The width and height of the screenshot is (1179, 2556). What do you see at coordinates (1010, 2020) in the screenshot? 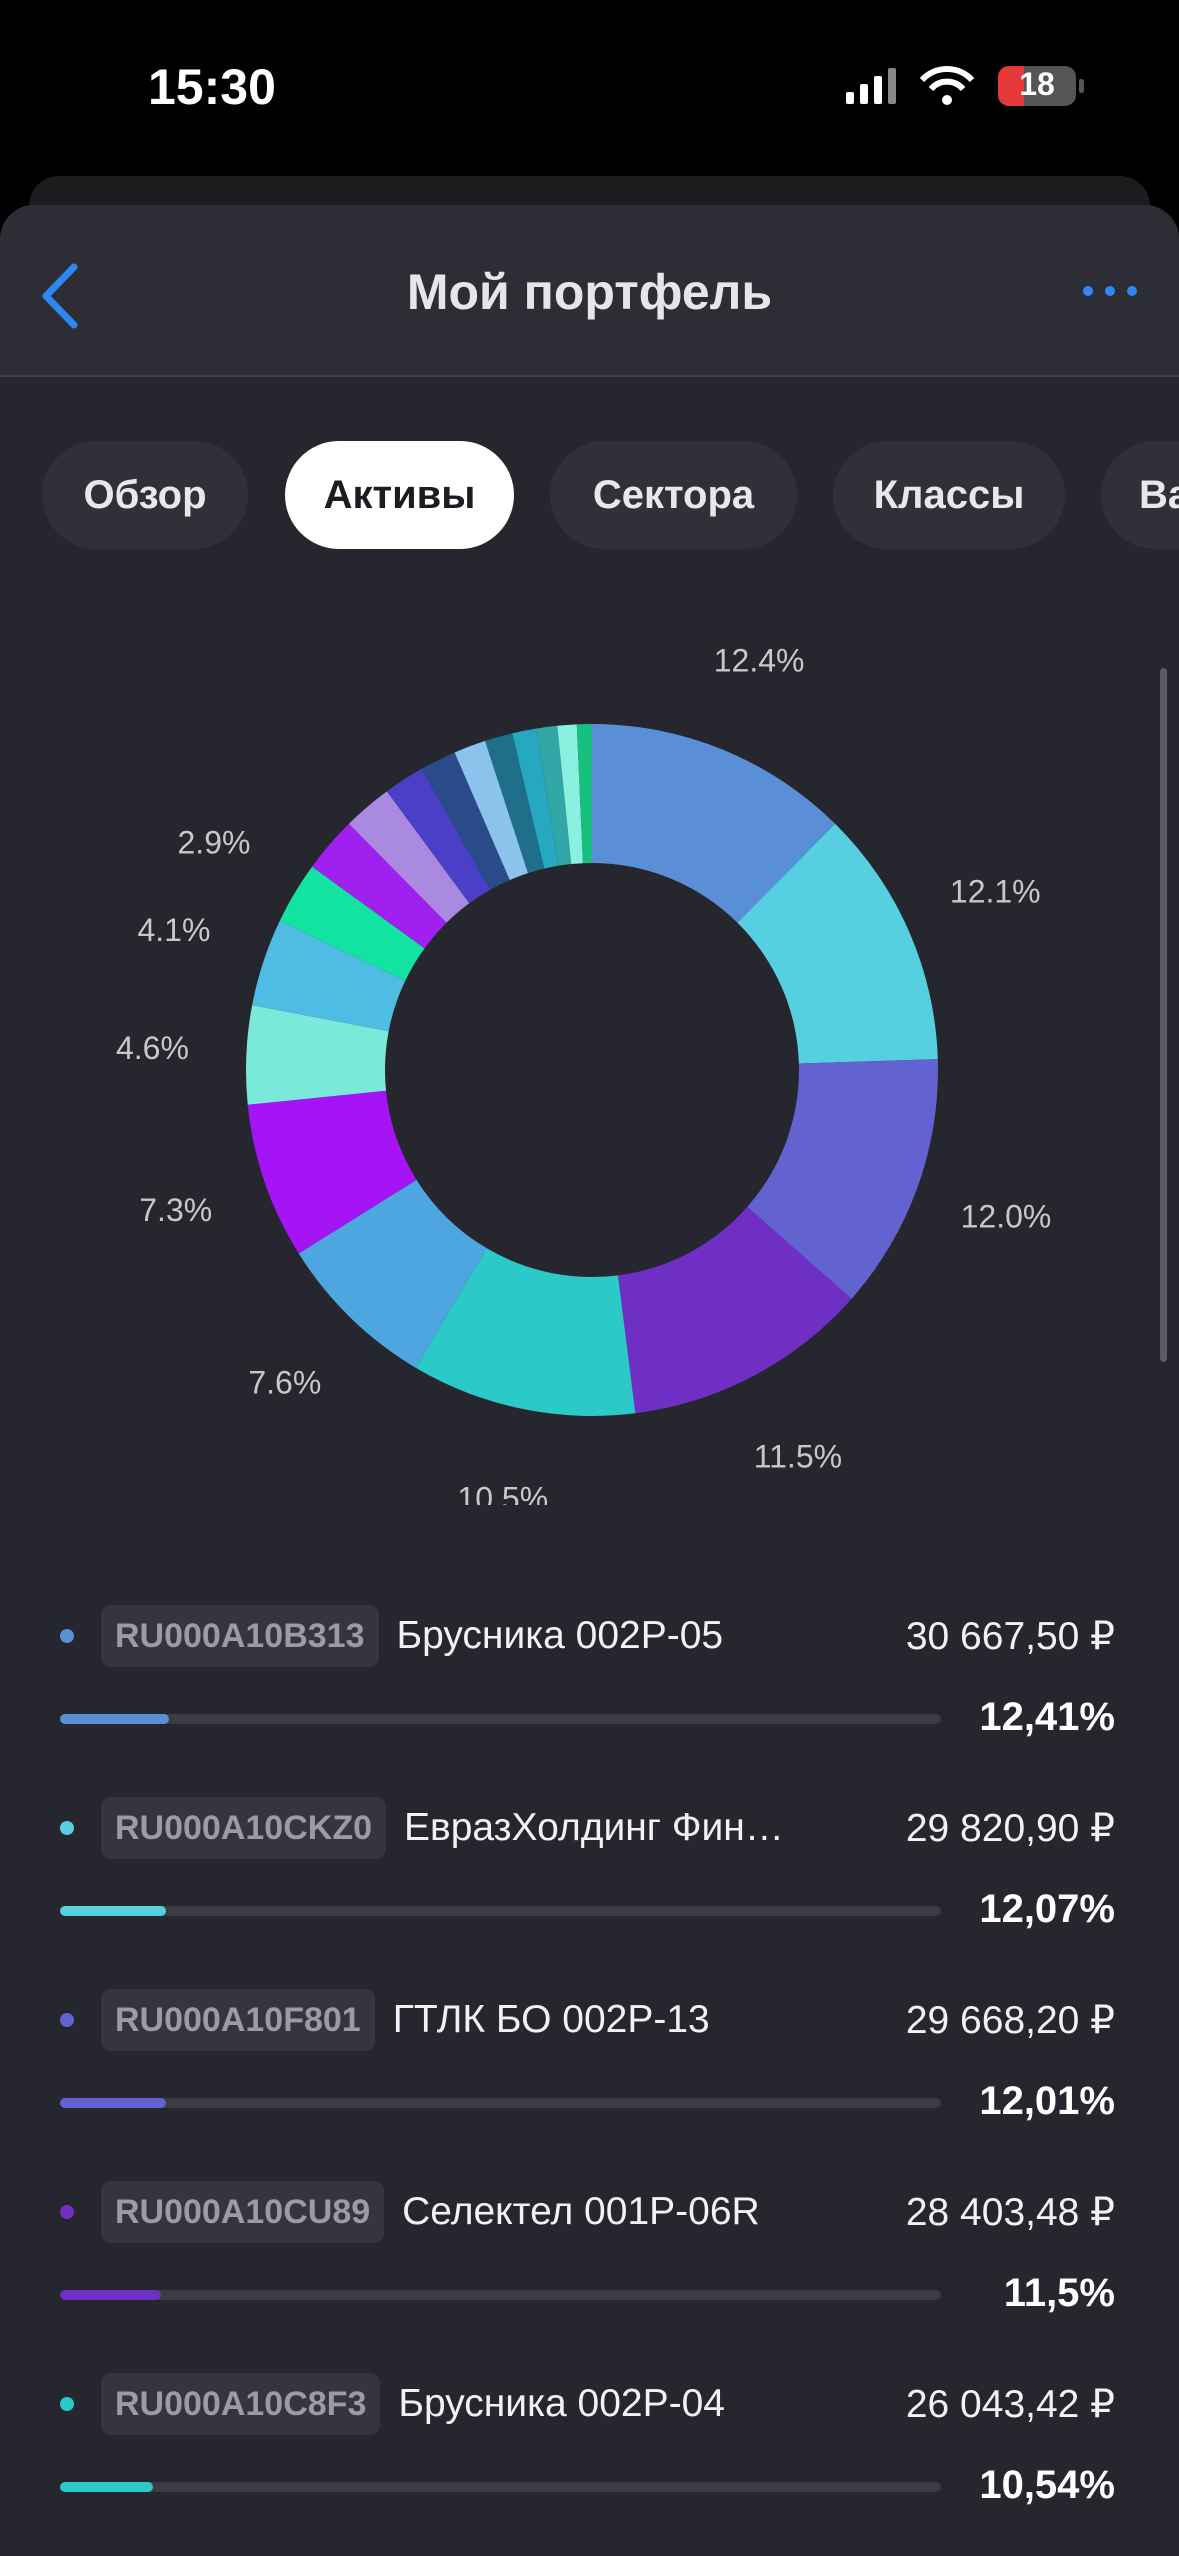
I see `holding-price: 29 668,20 ₽` at bounding box center [1010, 2020].